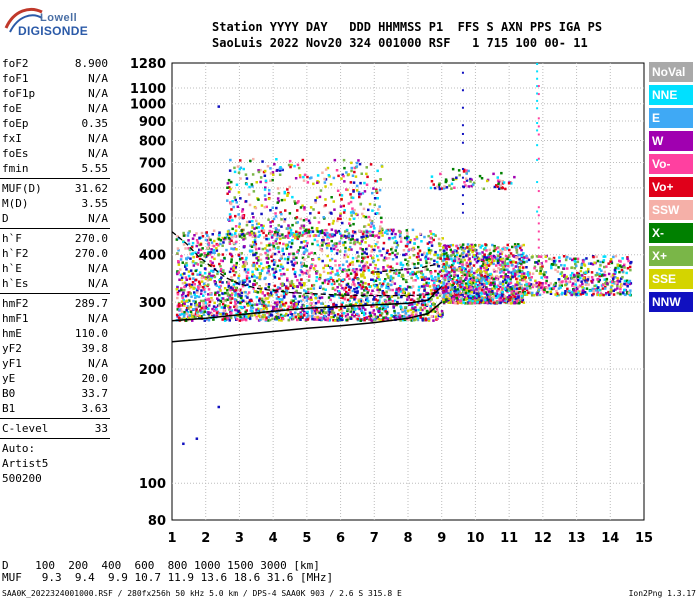 The image size is (700, 600). What do you see at coordinates (152, 189) in the screenshot?
I see `y-tick-label: 600` at bounding box center [152, 189].